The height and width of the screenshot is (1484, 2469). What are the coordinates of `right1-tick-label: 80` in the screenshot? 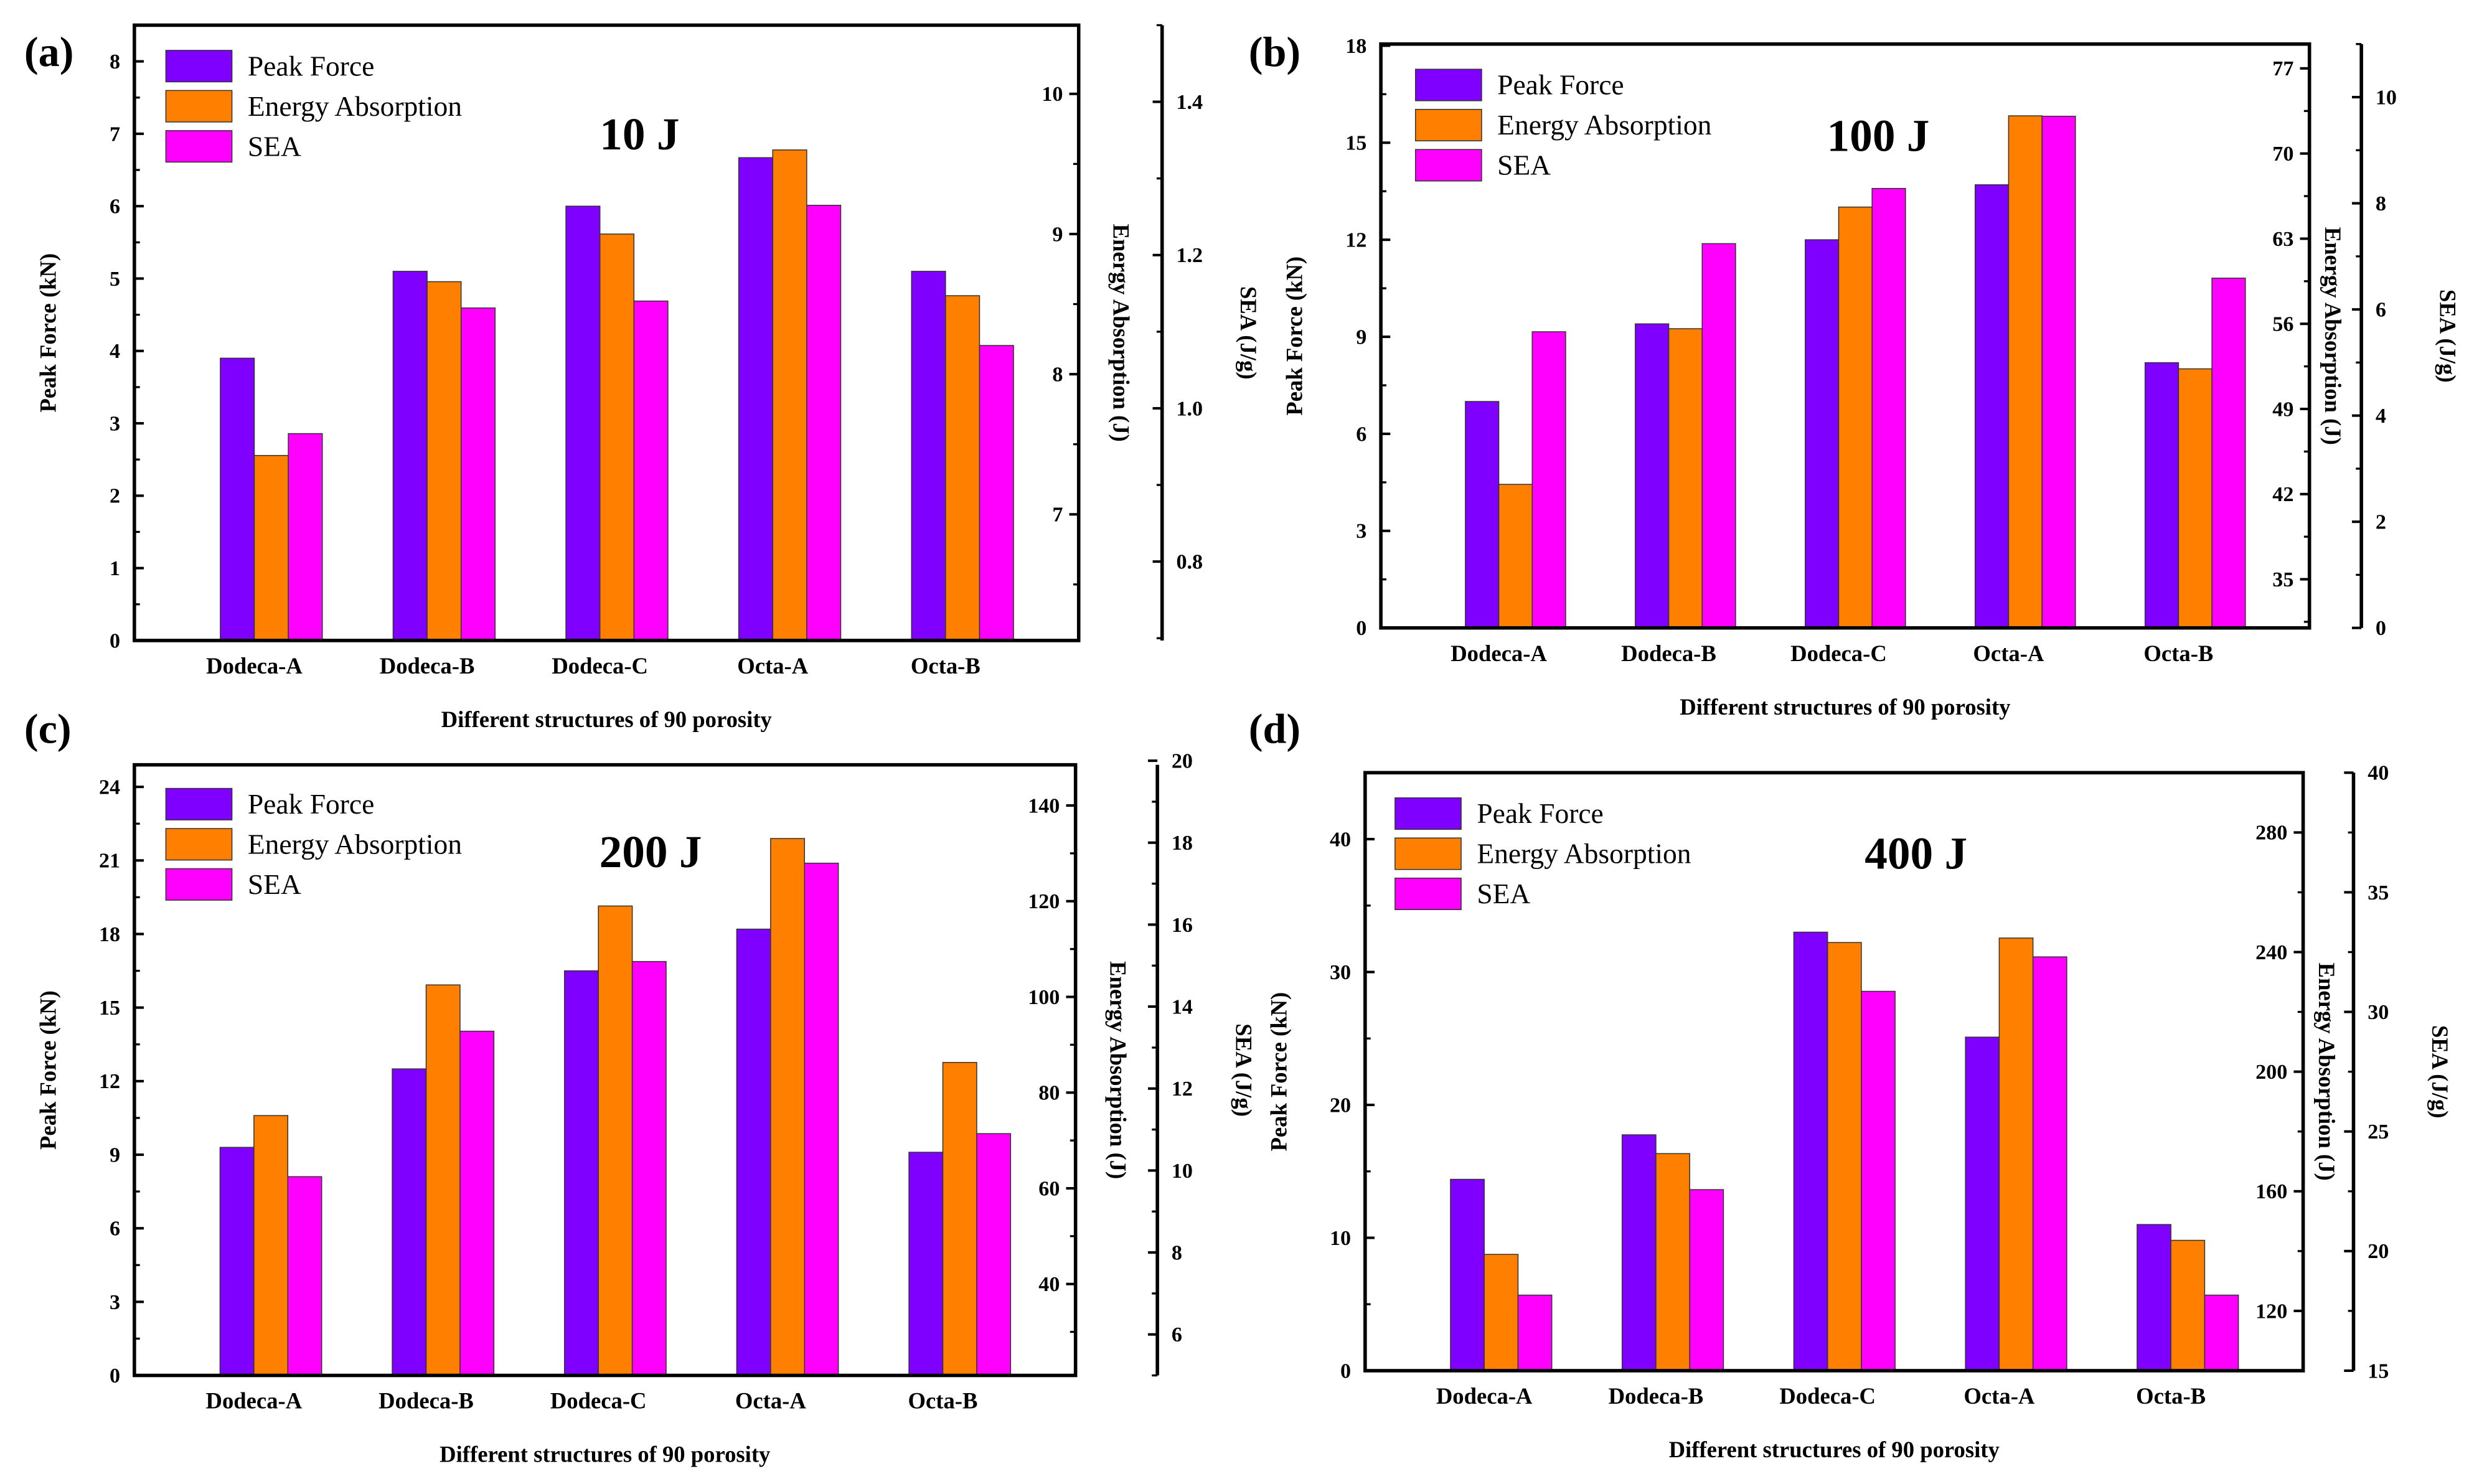 It's located at (1049, 1093).